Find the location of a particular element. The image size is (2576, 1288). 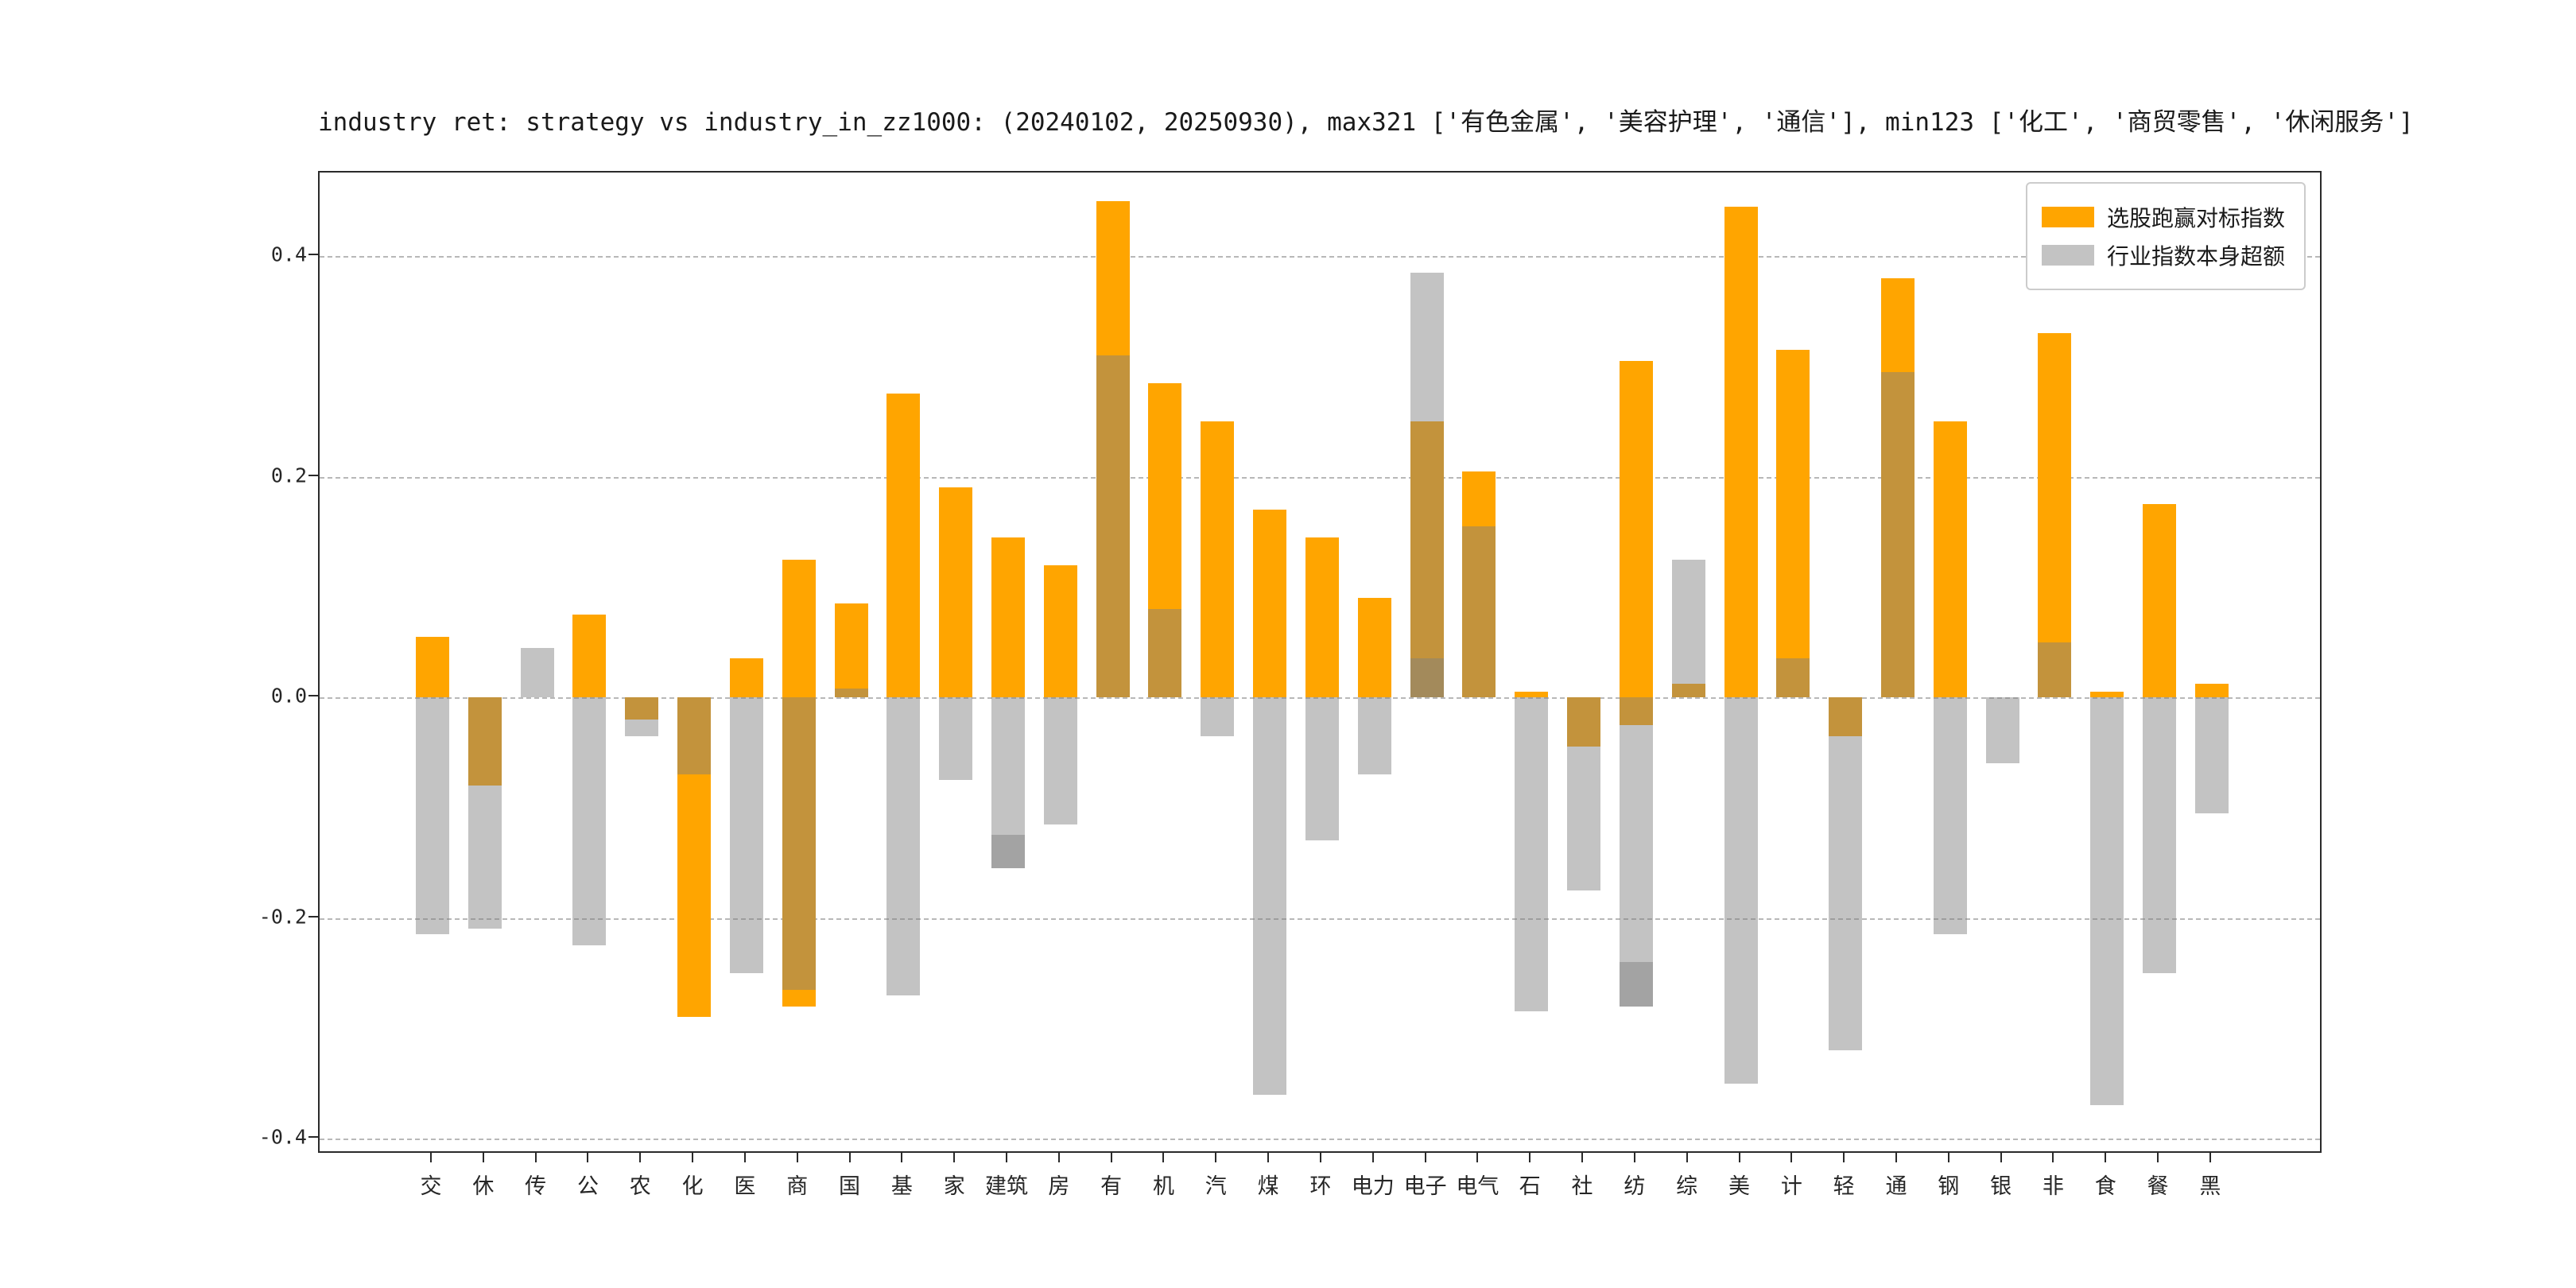

legend-item-strategy: 选股跑赢对标指数 is located at coordinates (2163, 217).